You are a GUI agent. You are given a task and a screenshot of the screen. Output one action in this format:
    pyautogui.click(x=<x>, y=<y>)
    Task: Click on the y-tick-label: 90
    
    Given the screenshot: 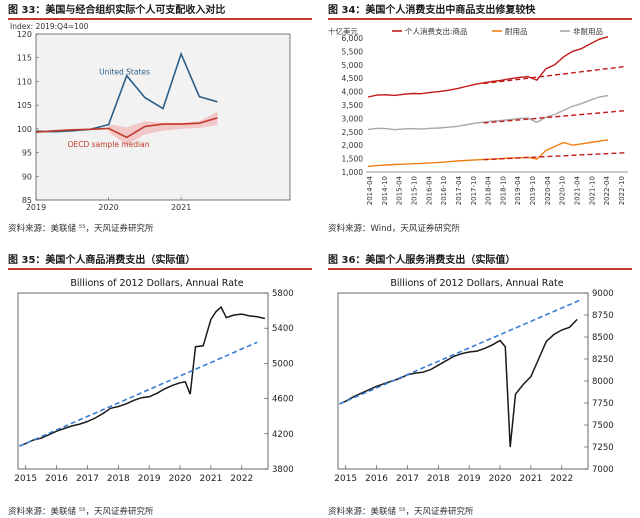 What is the action you would take?
    pyautogui.click(x=27, y=176)
    